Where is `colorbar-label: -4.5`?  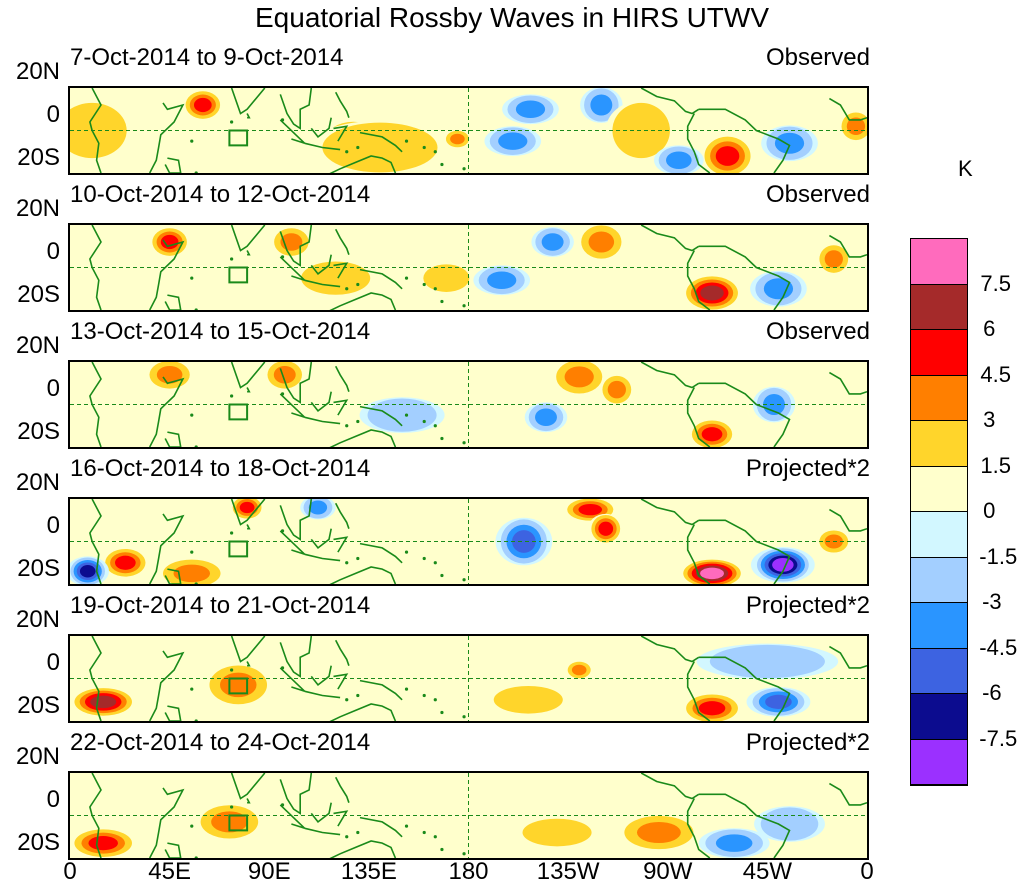 colorbar-label: -4.5 is located at coordinates (998, 647).